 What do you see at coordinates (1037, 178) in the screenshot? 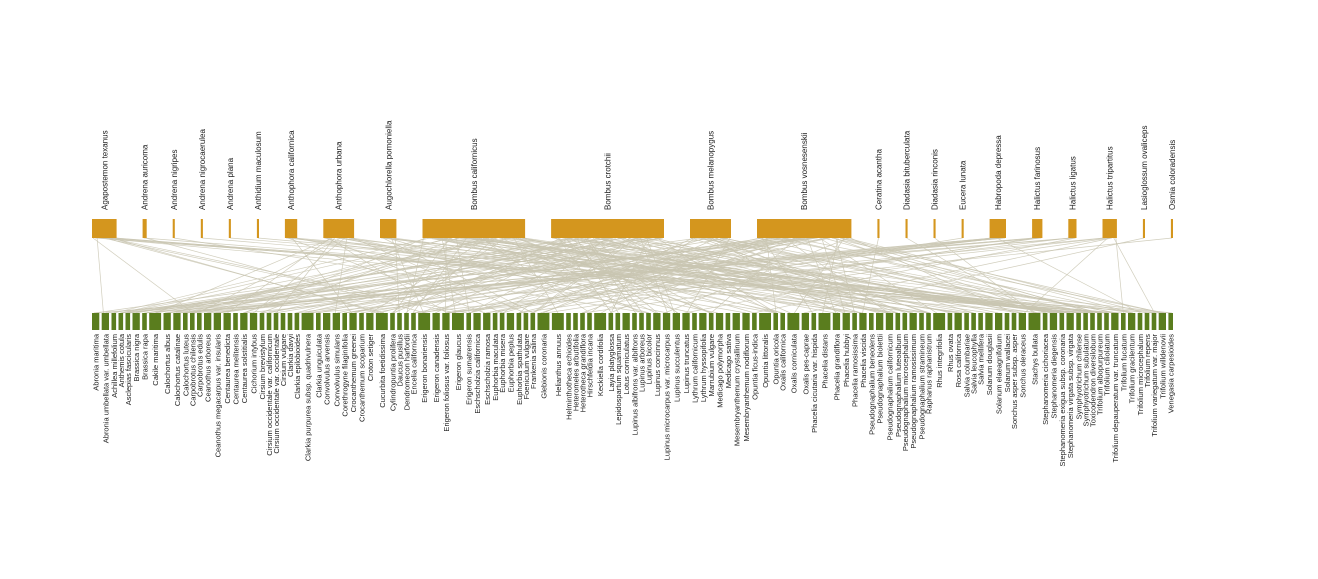
I see `pollinator-label-halictus-farinosus: Halictus farinosus` at bounding box center [1037, 178].